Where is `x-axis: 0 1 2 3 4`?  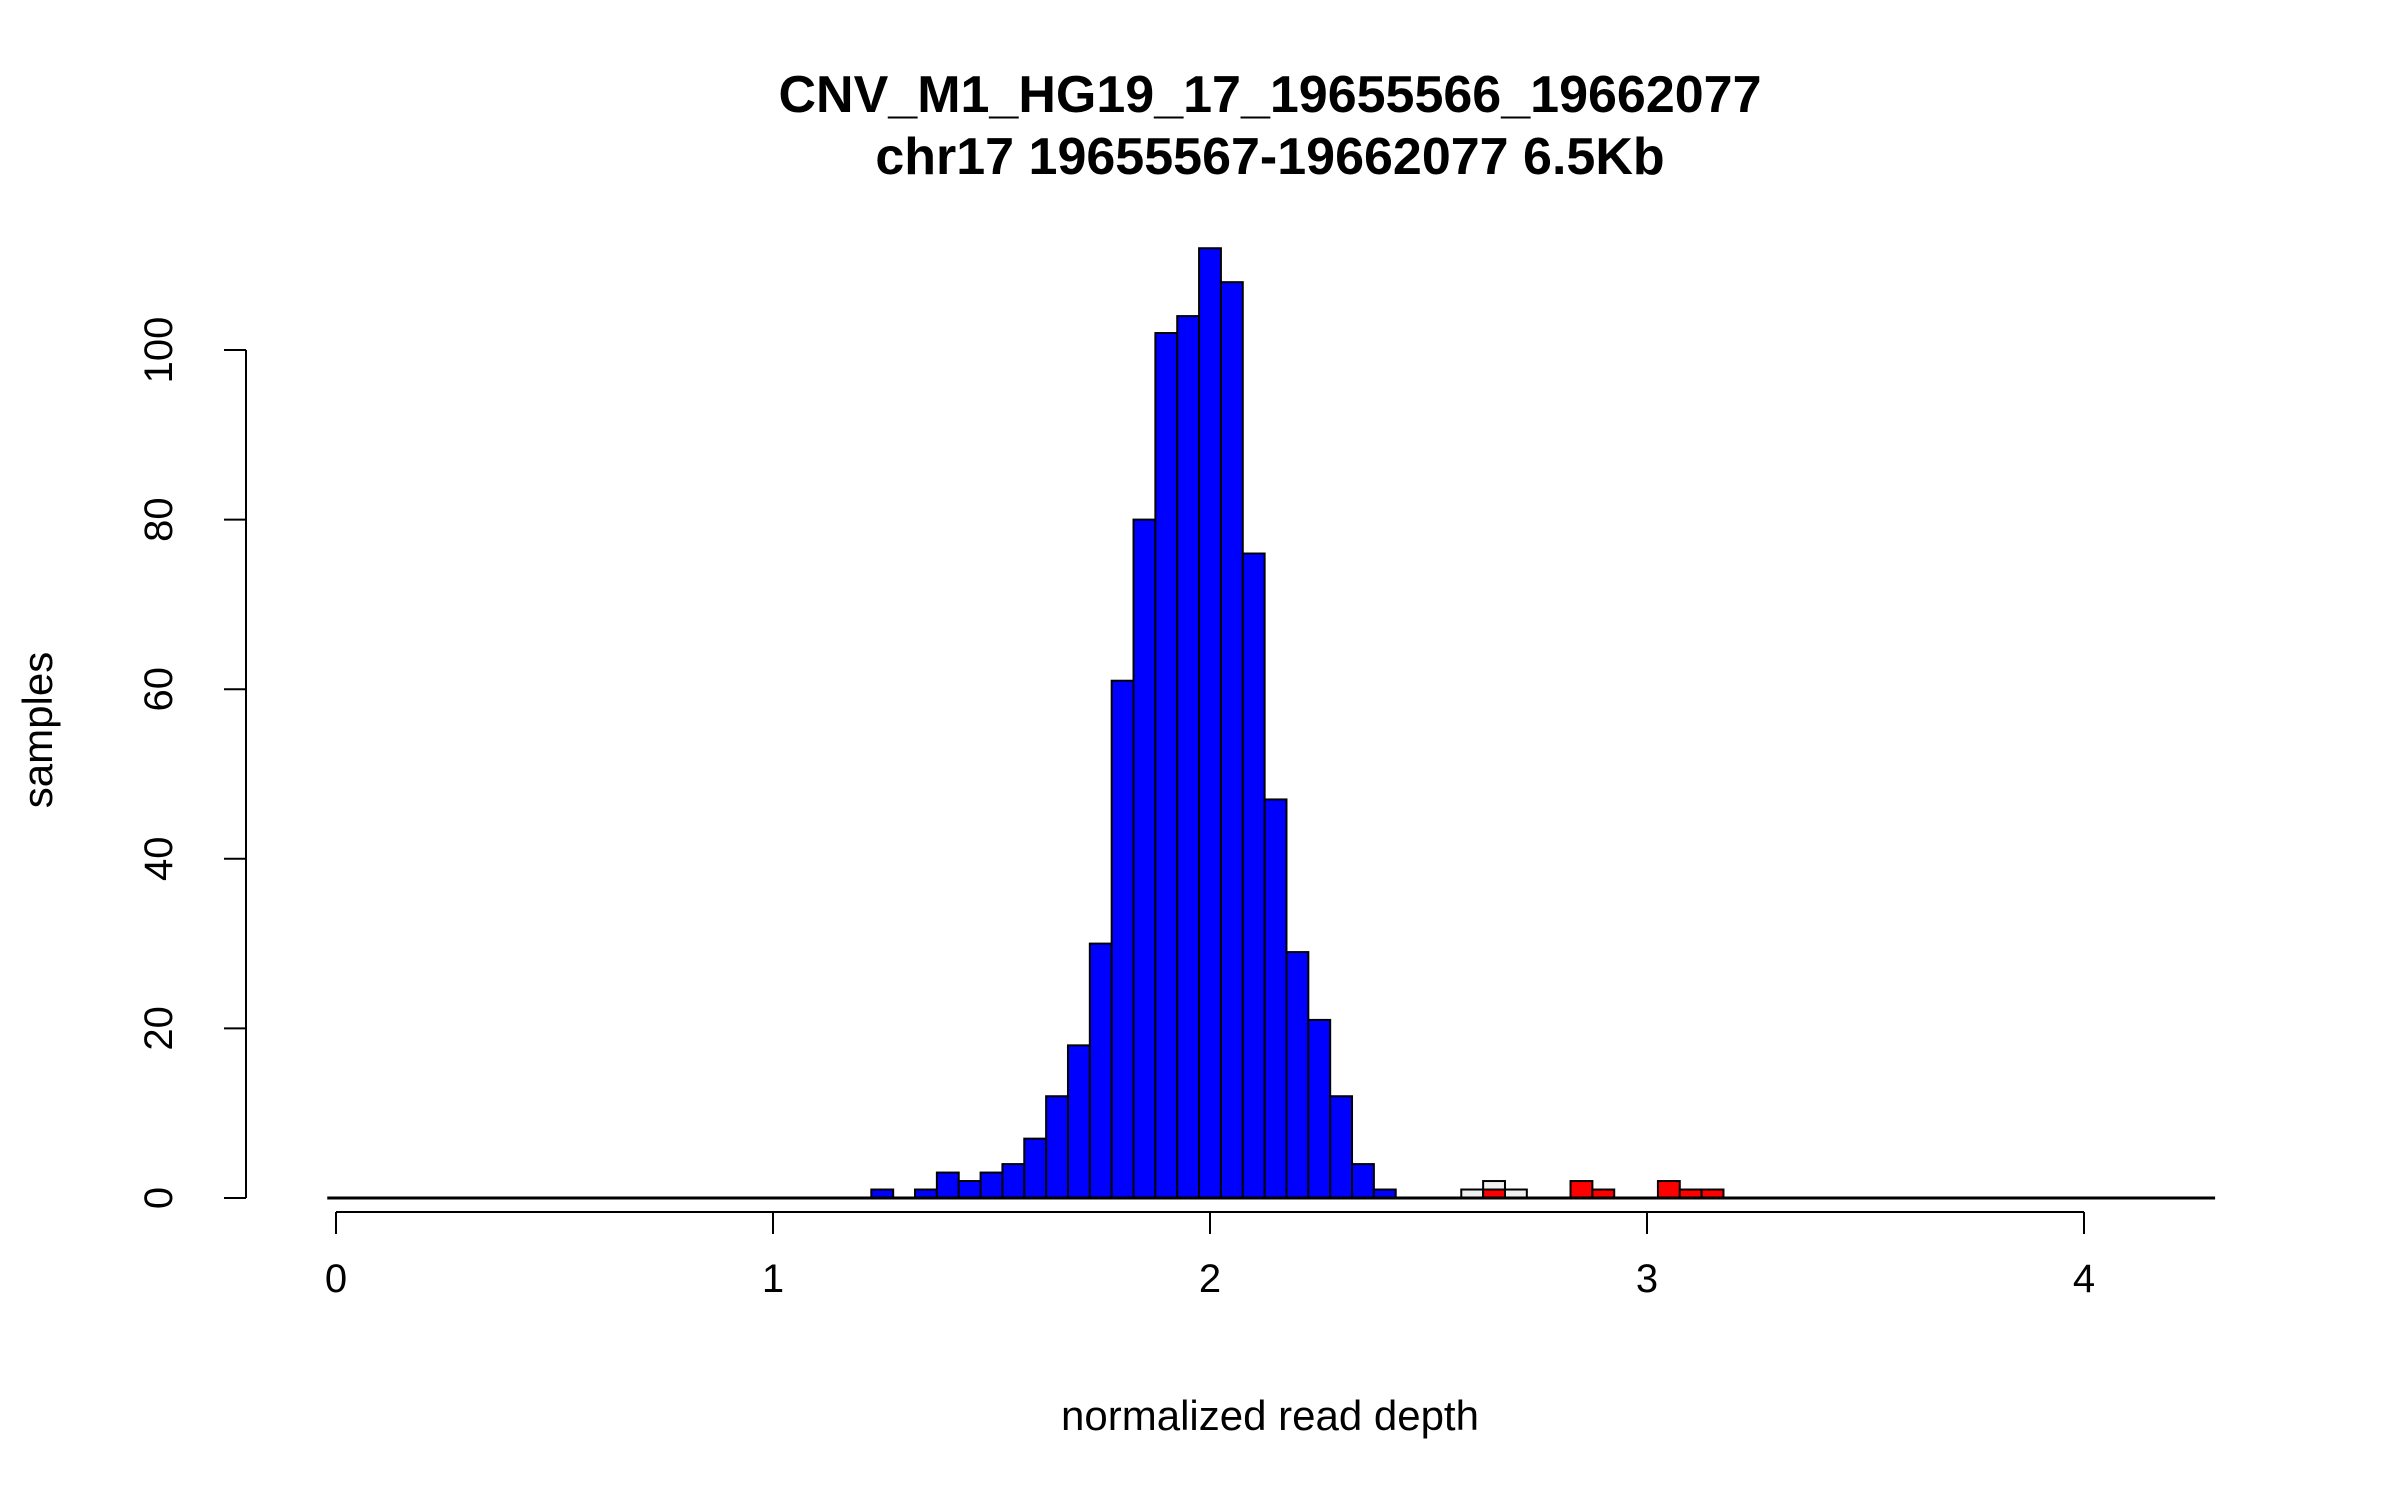
x-axis: 0 1 2 3 4 is located at coordinates (1210, 1256).